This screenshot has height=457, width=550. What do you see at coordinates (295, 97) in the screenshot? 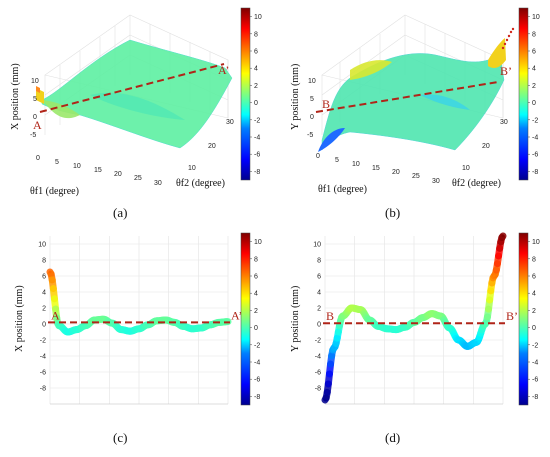
I see `panel-b-zlabel: Y position (mm)` at bounding box center [295, 97].